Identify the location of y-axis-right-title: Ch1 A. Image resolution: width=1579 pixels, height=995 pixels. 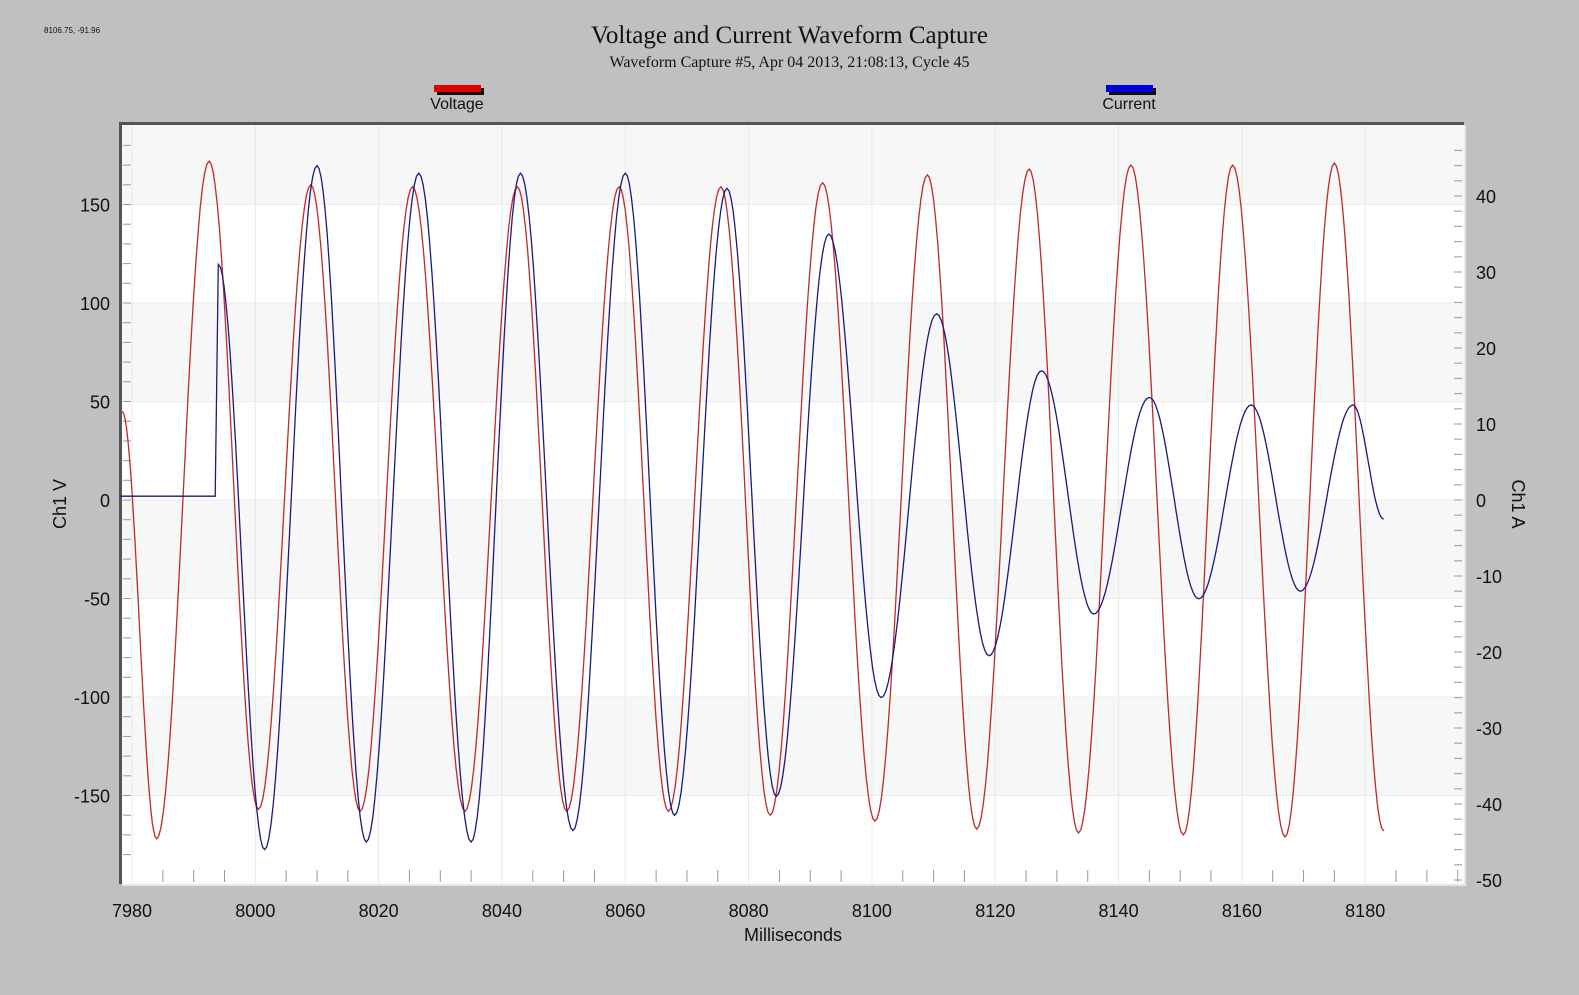
(1518, 503).